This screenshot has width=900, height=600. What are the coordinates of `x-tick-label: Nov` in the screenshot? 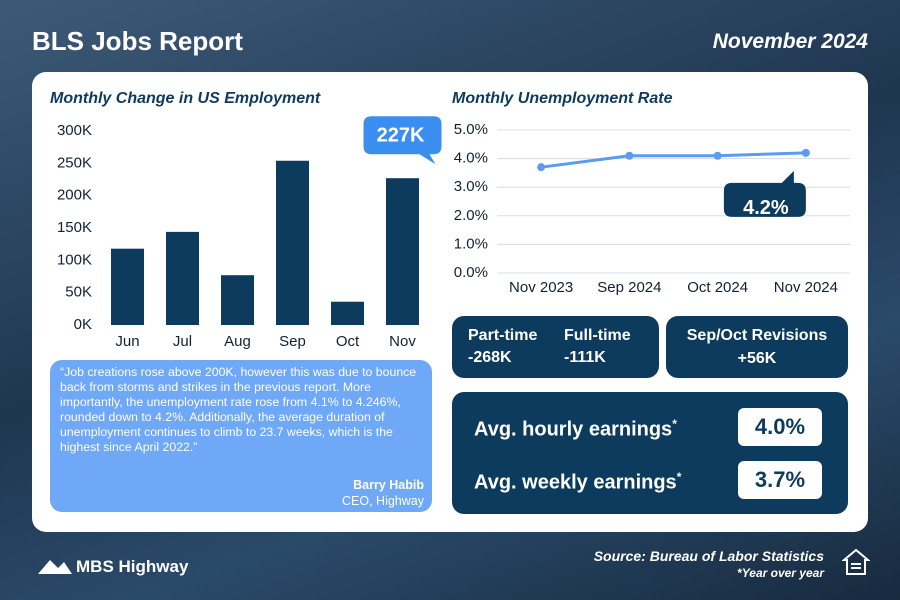 It's located at (402, 341).